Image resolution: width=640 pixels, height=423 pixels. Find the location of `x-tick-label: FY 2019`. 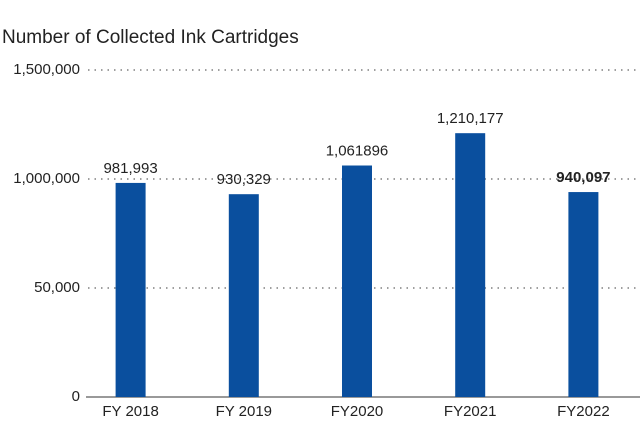

x-tick-label: FY 2019 is located at coordinates (244, 411).